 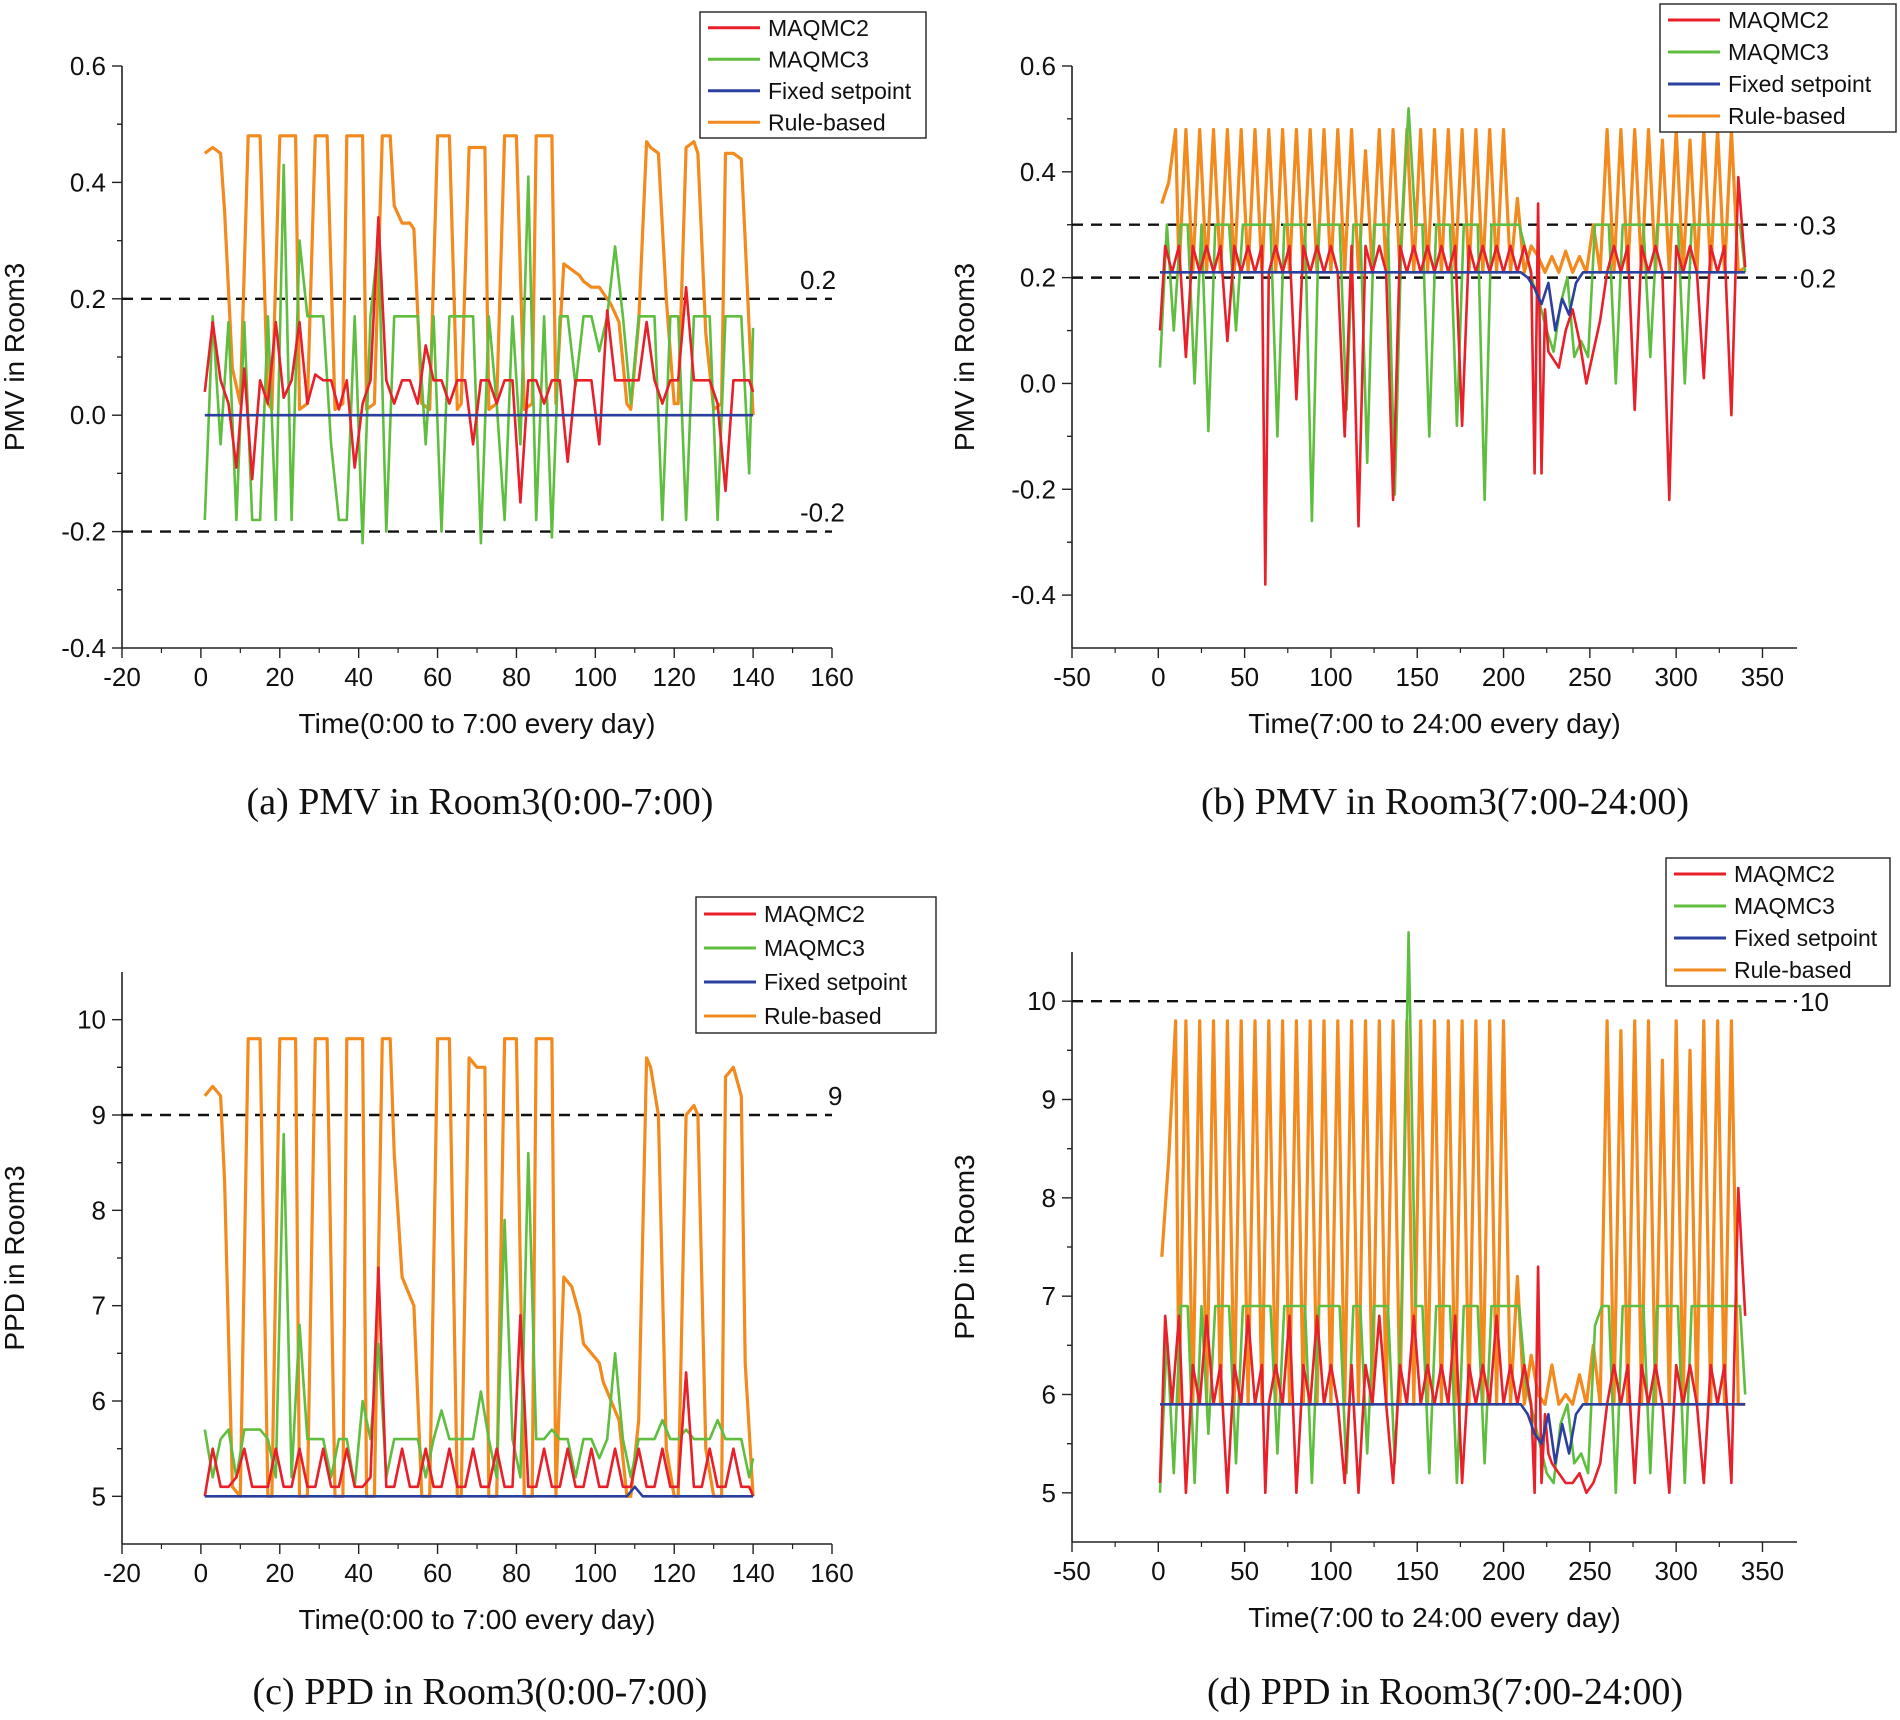 What do you see at coordinates (831, 1573) in the screenshot?
I see `x-tick-label: 160` at bounding box center [831, 1573].